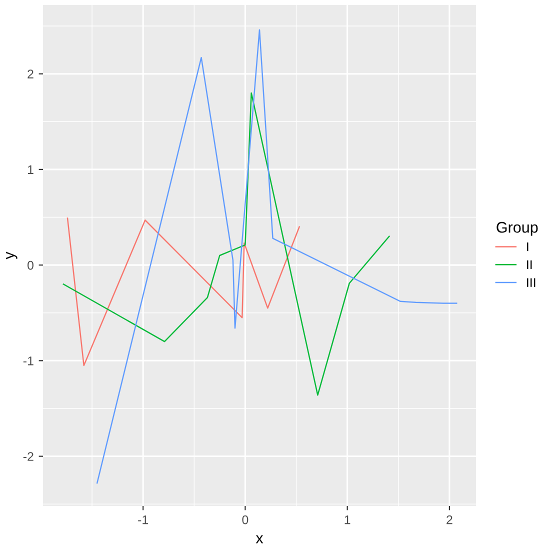 The height and width of the screenshot is (552, 553). I want to click on x-tick-label: 1, so click(347, 519).